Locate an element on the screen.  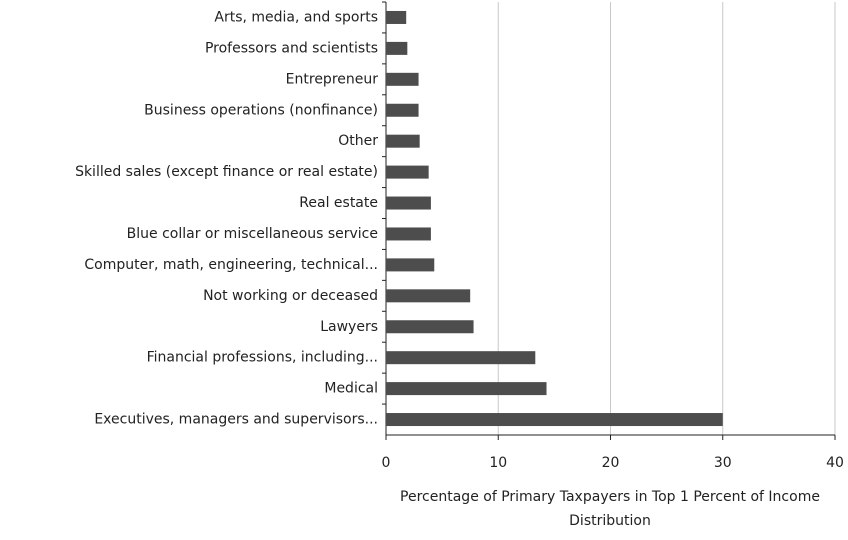
x-tick-label: 30 is located at coordinates (723, 463).